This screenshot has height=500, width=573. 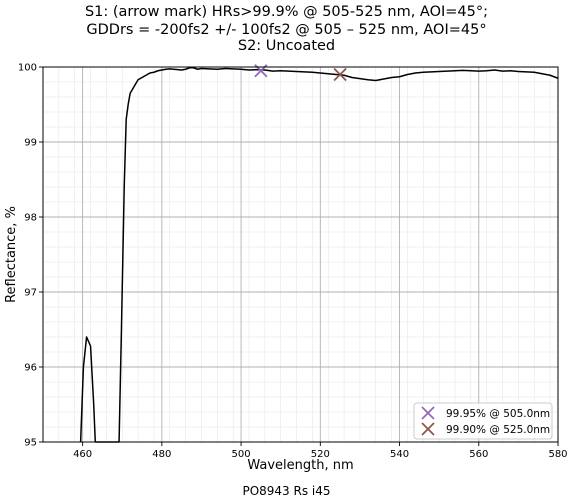 I want to click on y-tick-label: 96, so click(x=30, y=368).